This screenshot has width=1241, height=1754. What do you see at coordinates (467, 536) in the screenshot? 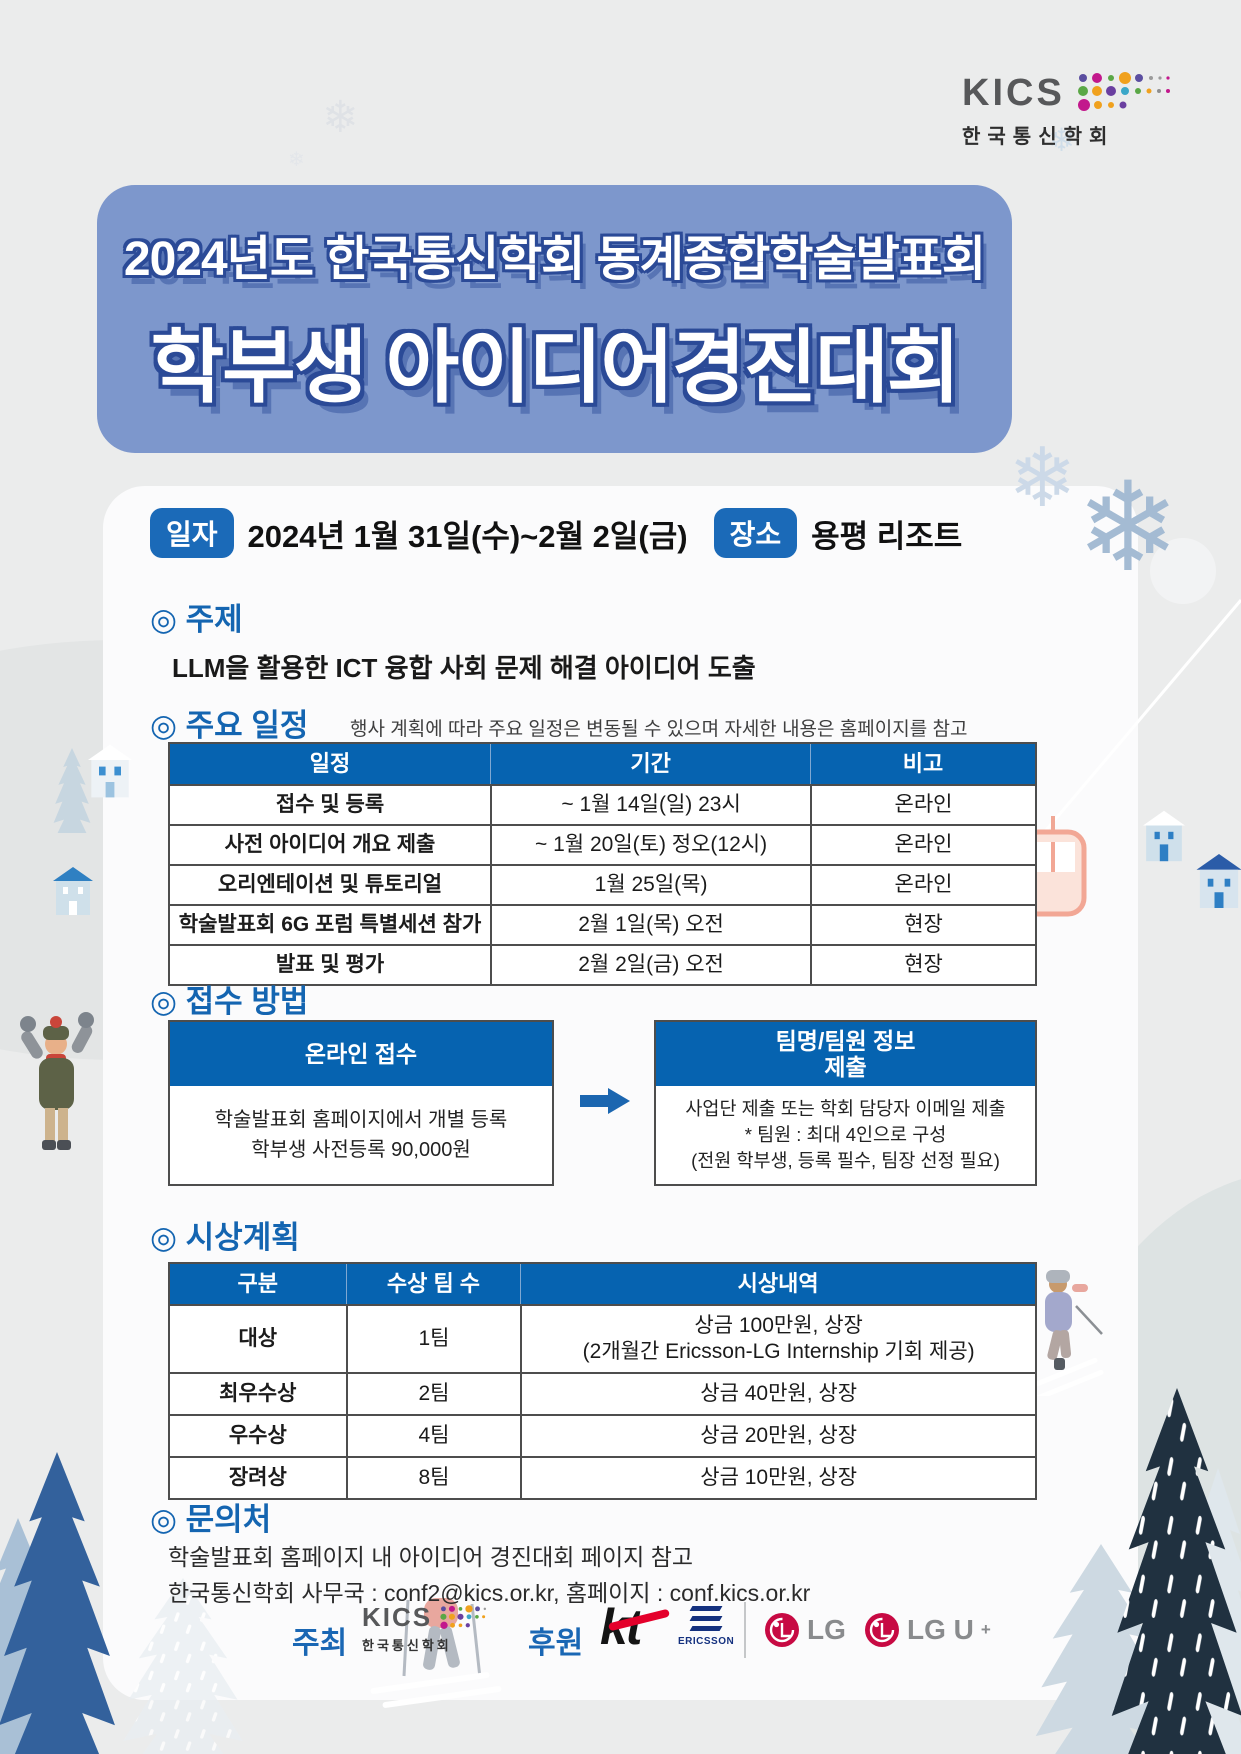
I see `date-value: 2024년 1월 31일(수)~2월 2일(금)` at bounding box center [467, 536].